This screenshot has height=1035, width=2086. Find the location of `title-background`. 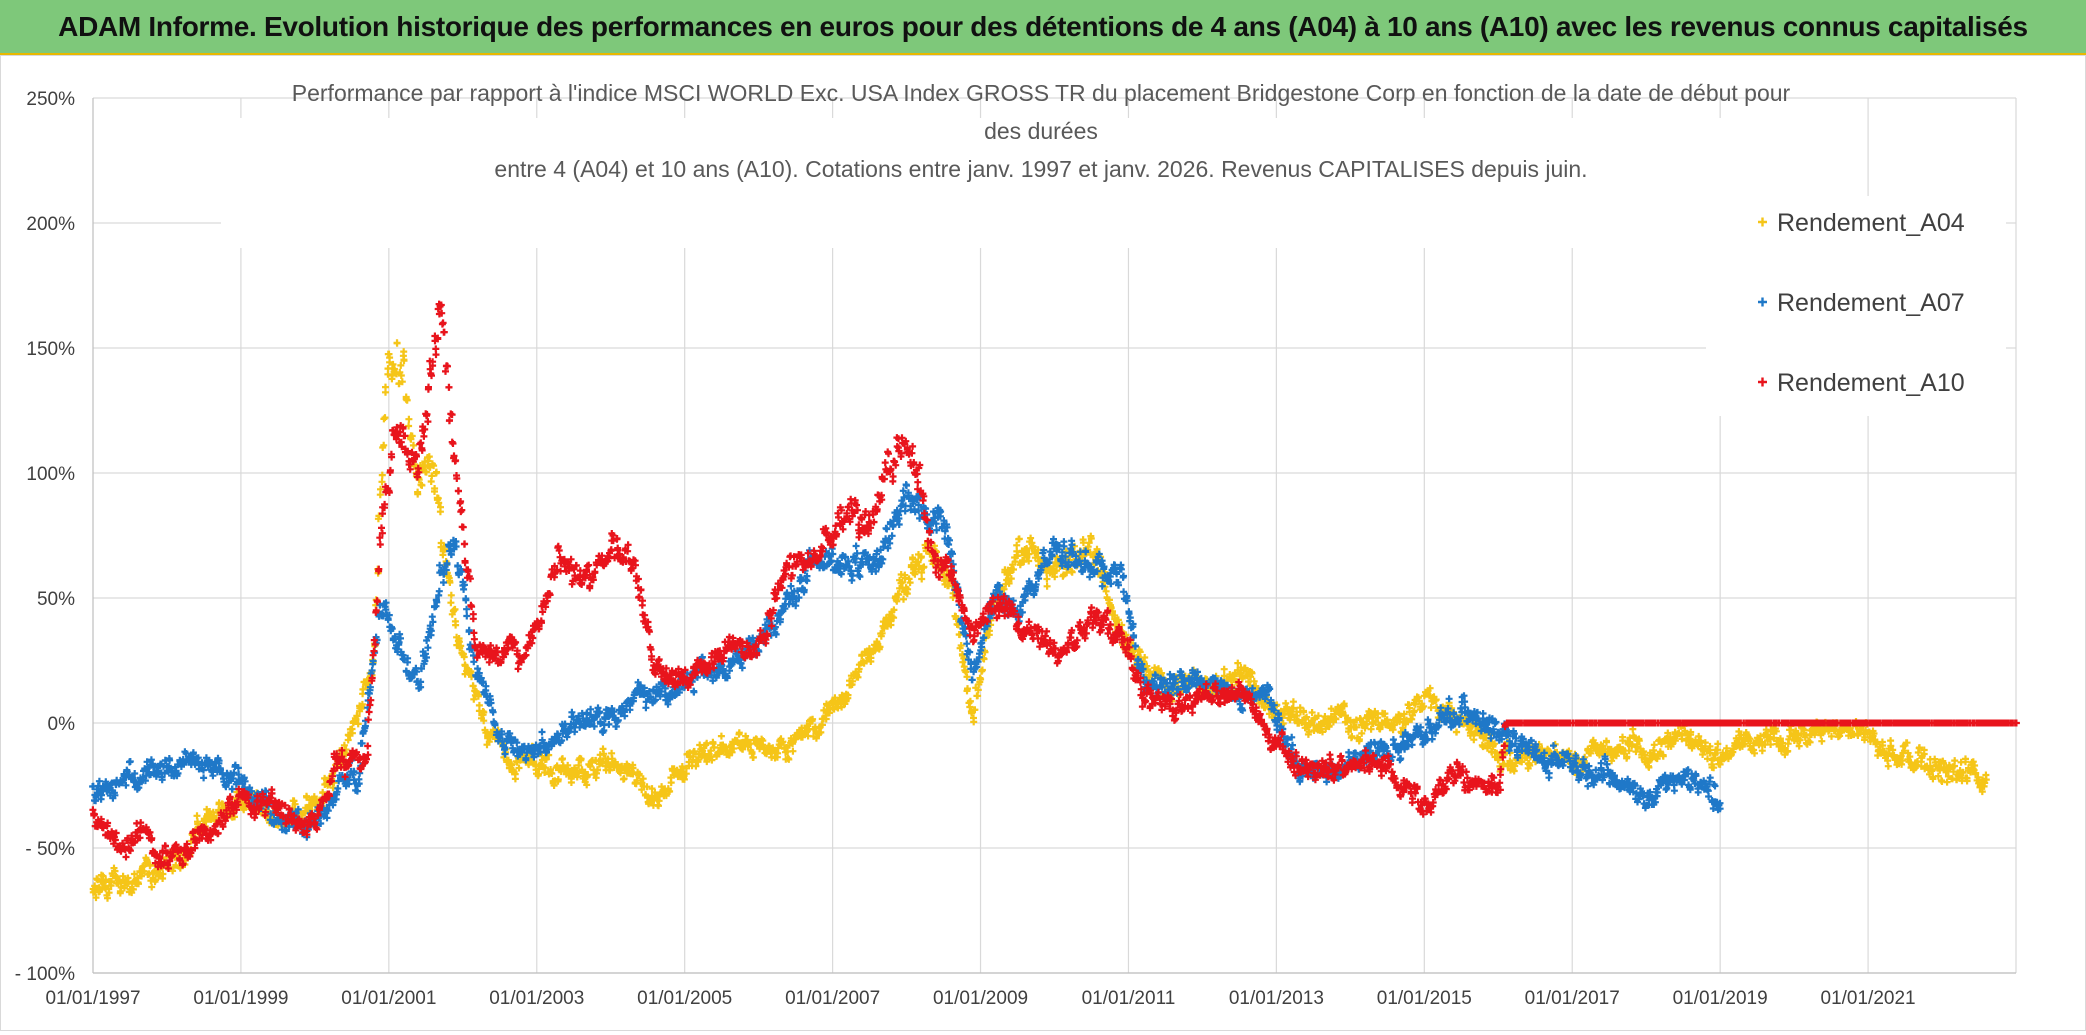

title-background is located at coordinates (1041, 183).